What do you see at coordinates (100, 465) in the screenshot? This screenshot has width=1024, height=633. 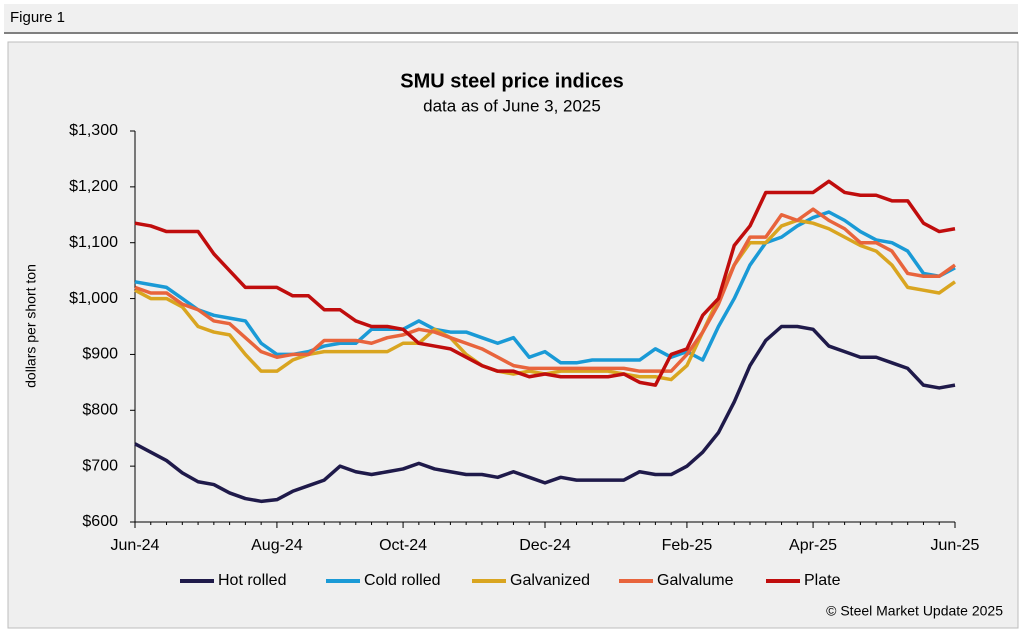 I see `y-tick-label: $700` at bounding box center [100, 465].